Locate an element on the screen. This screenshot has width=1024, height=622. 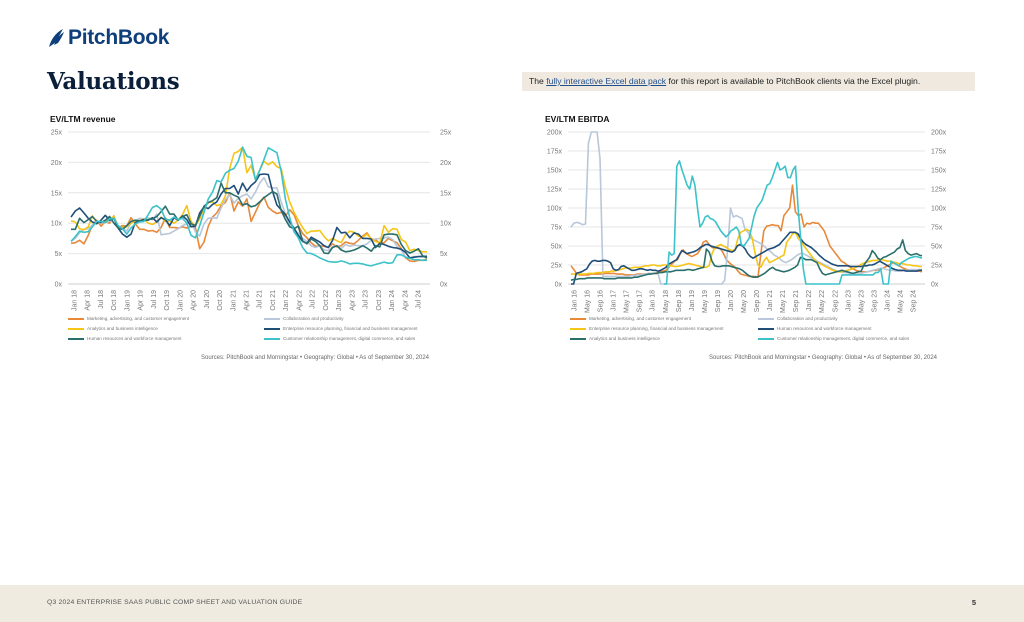
pitchbook-feather-icon is located at coordinates (56, 38).